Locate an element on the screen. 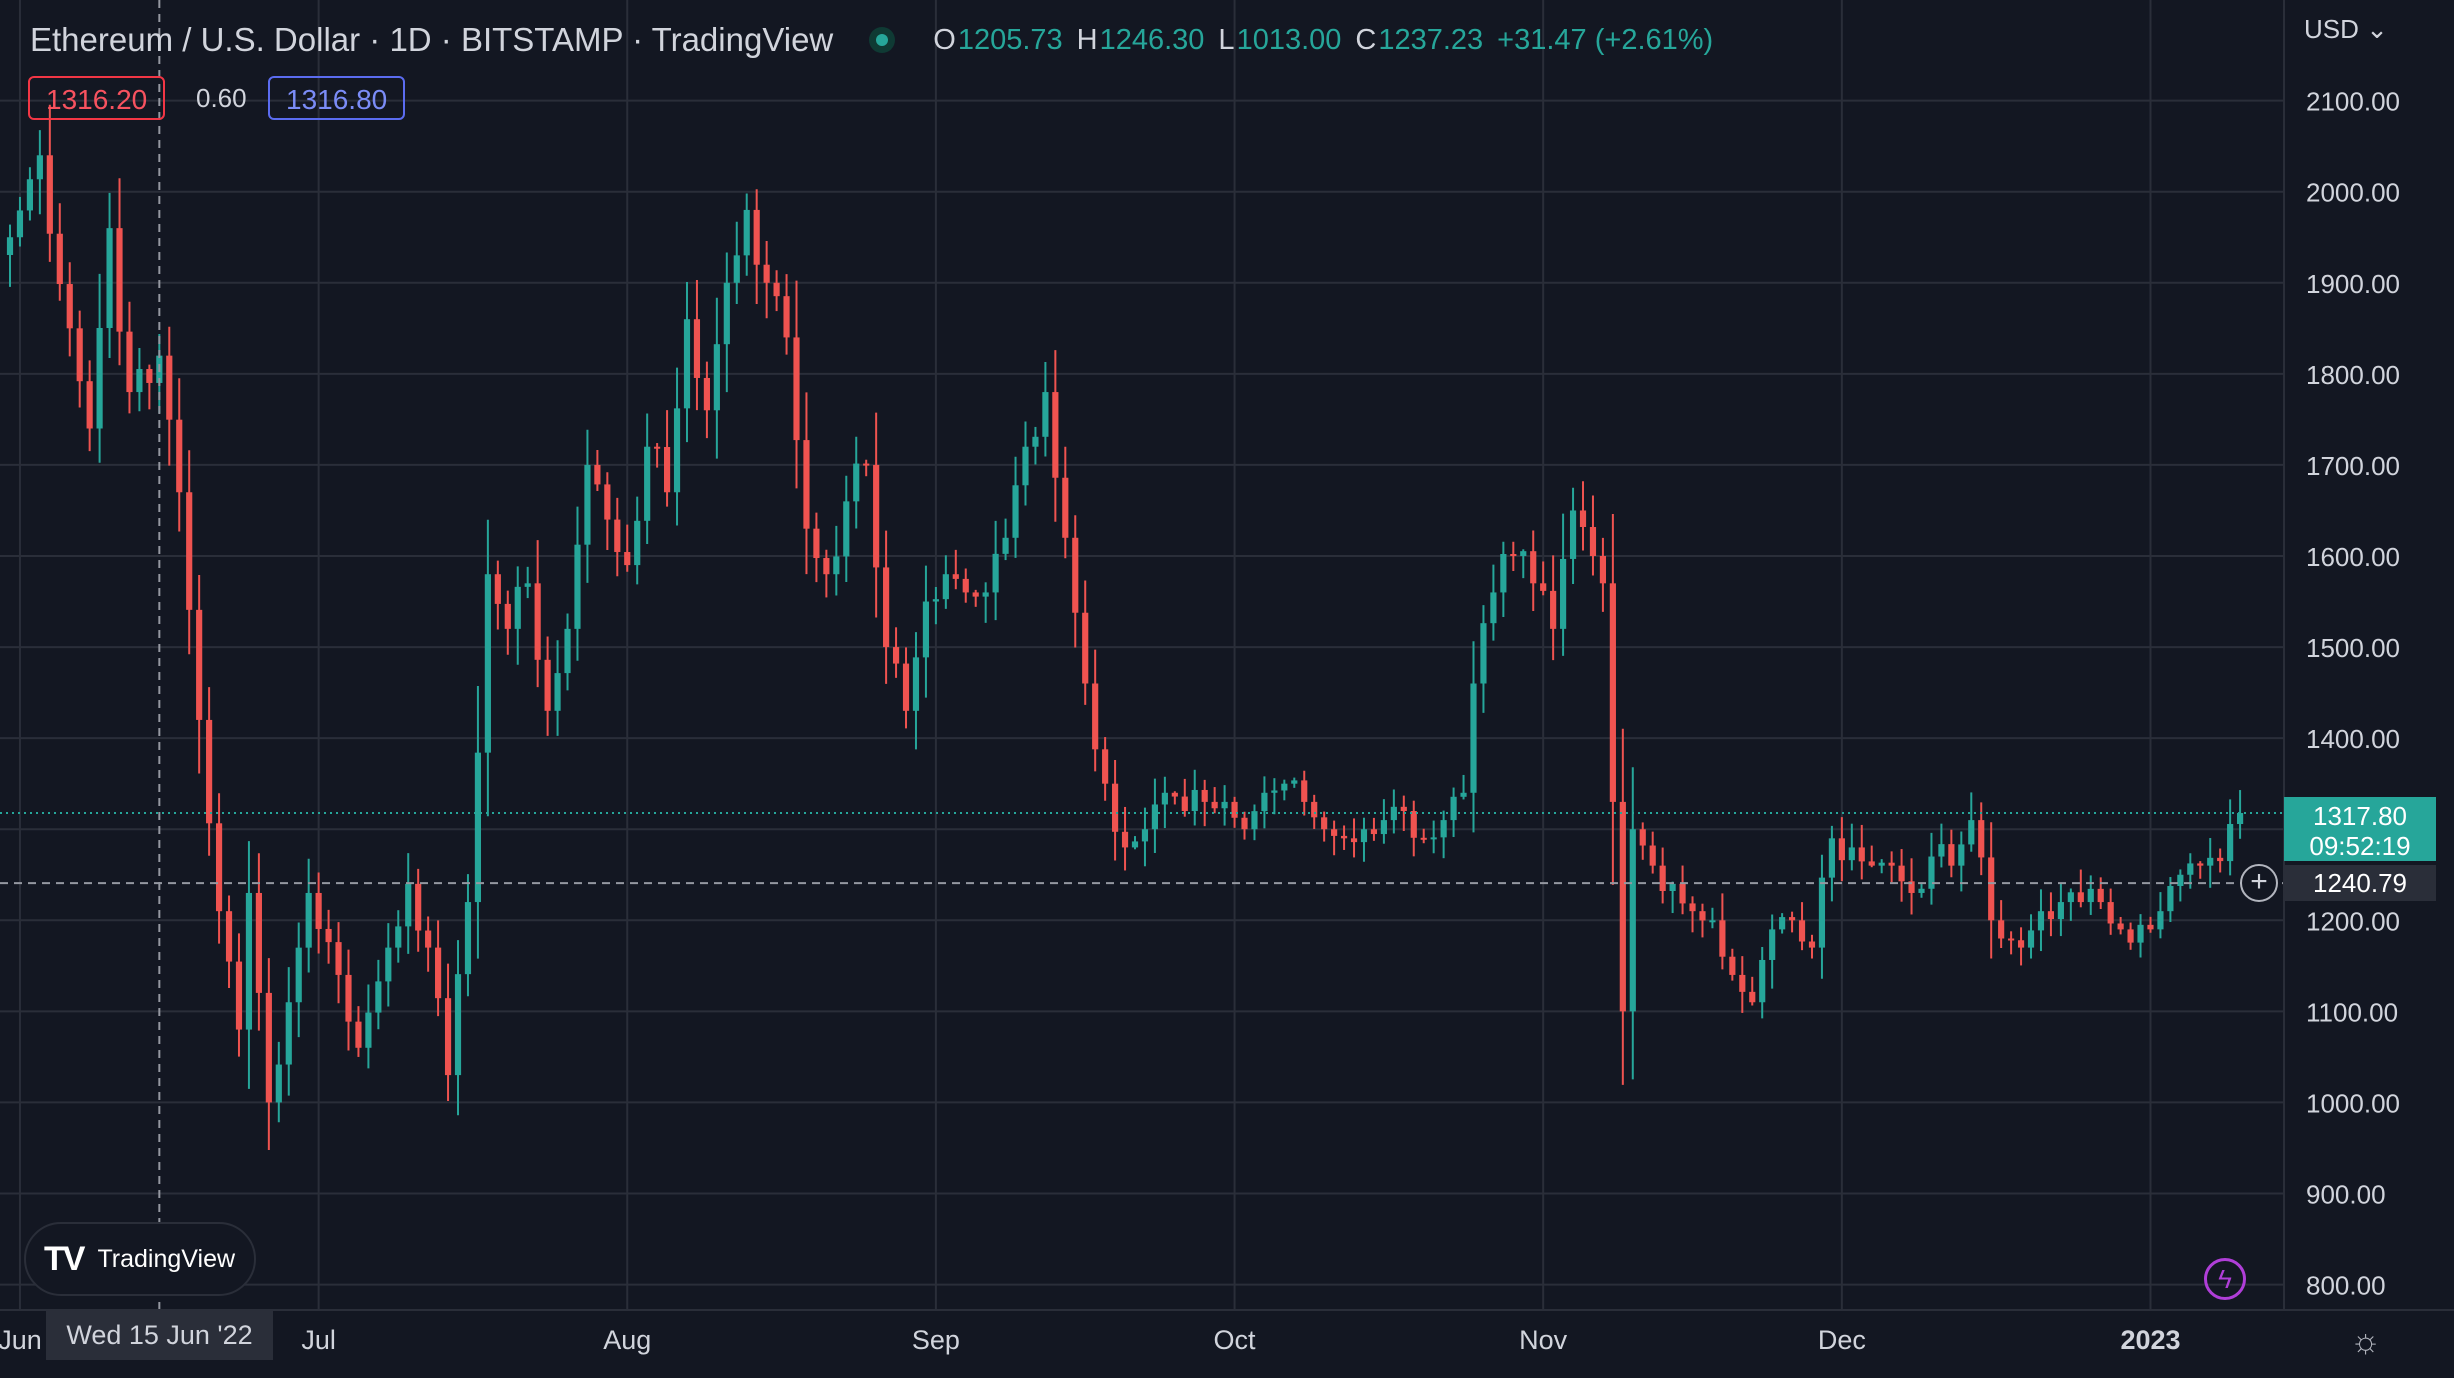 The width and height of the screenshot is (2454, 1378). tradingview-logo: TV TradingView is located at coordinates (140, 1259).